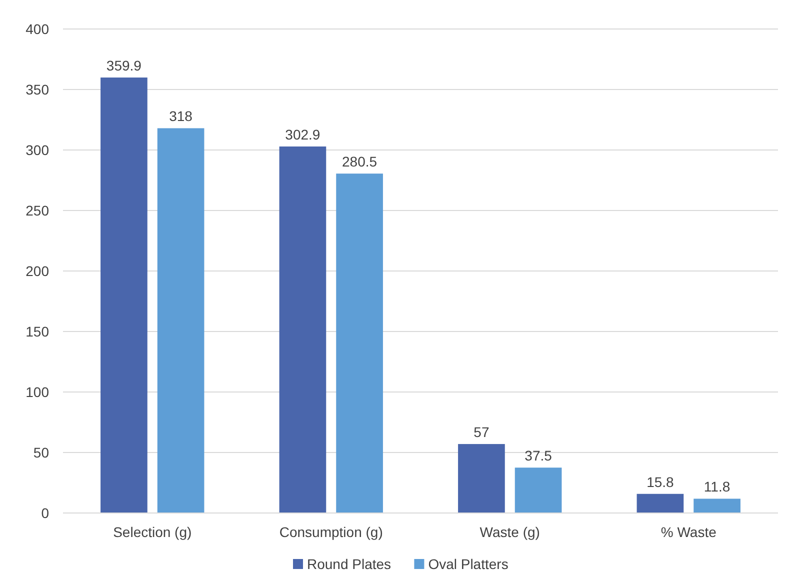 The height and width of the screenshot is (577, 788). What do you see at coordinates (152, 532) in the screenshot?
I see `x-tick-label: Selection (g)` at bounding box center [152, 532].